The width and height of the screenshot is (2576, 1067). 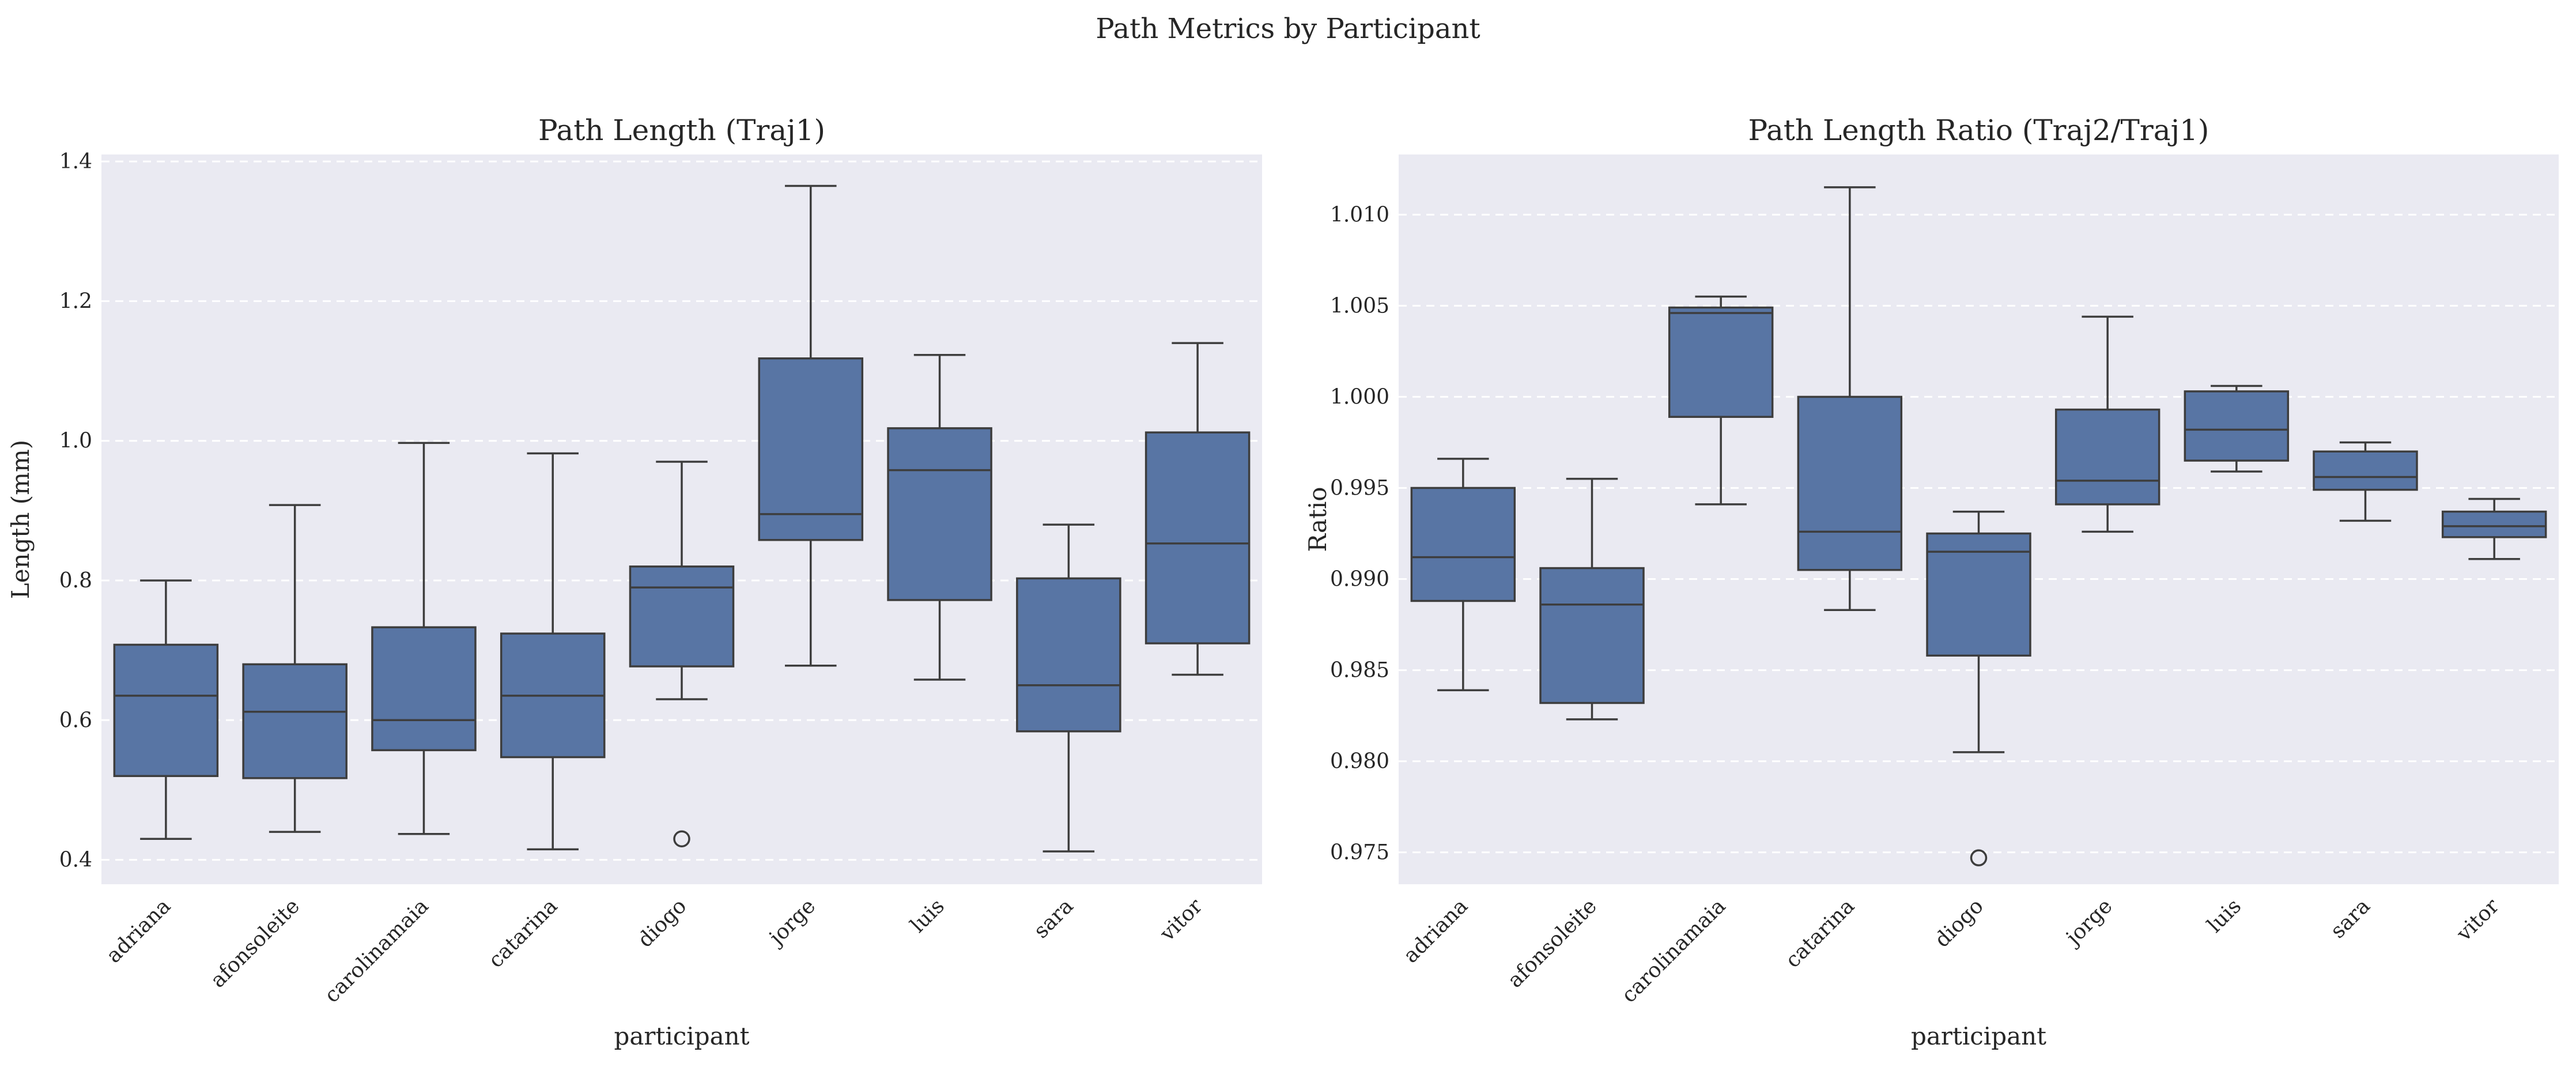 I want to click on y-tick-label: 0.985, so click(x=1359, y=671).